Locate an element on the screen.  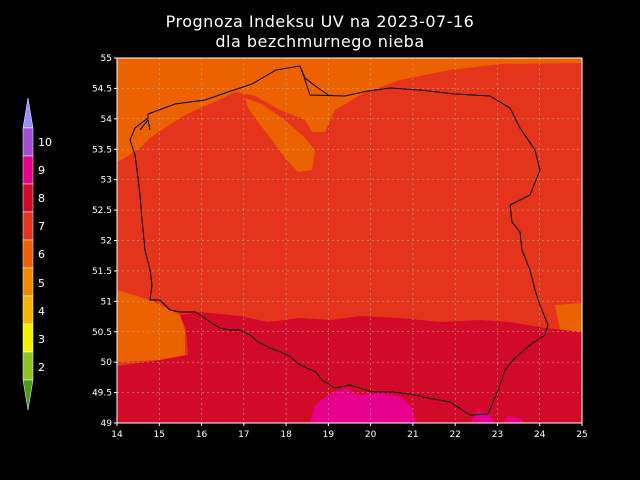
lon-tick-label: 14 is located at coordinates (117, 435).